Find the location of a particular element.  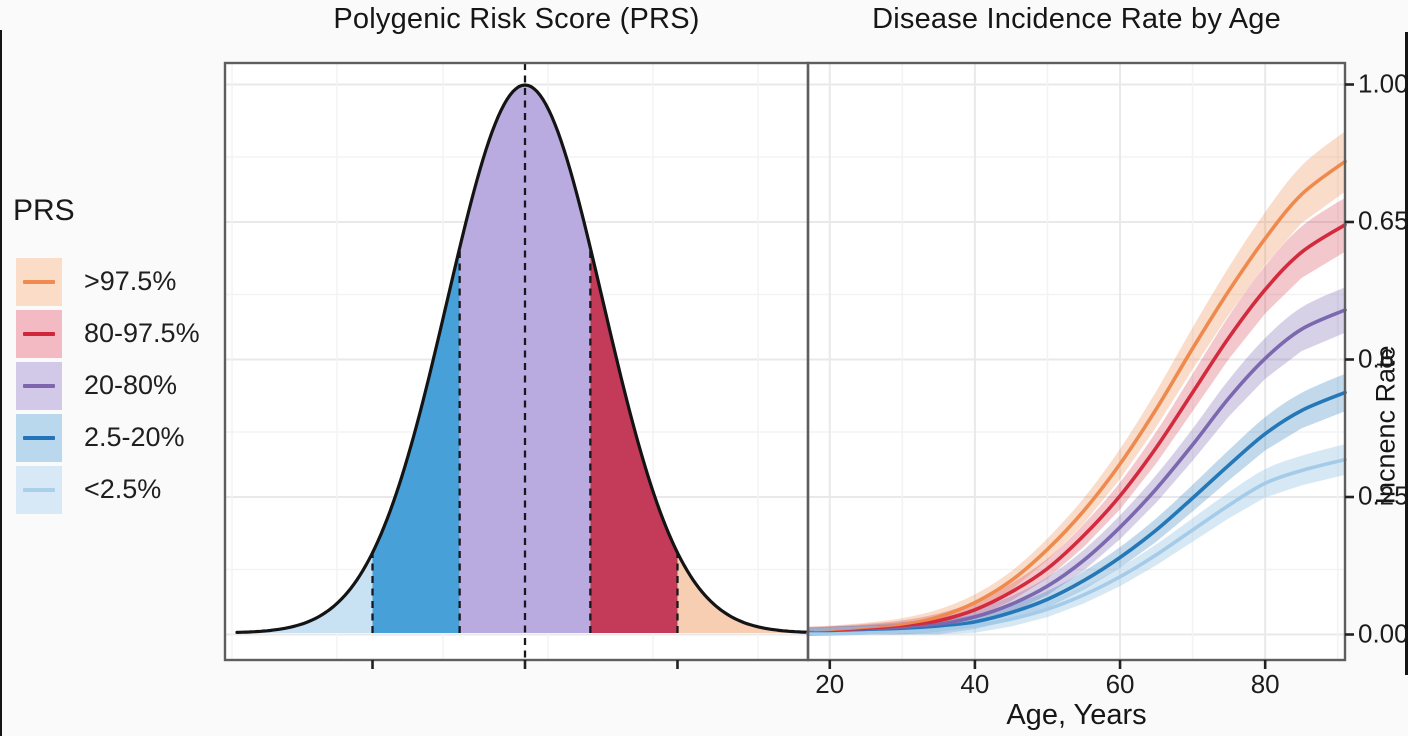

x-tick-label: 60 is located at coordinates (1120, 684).